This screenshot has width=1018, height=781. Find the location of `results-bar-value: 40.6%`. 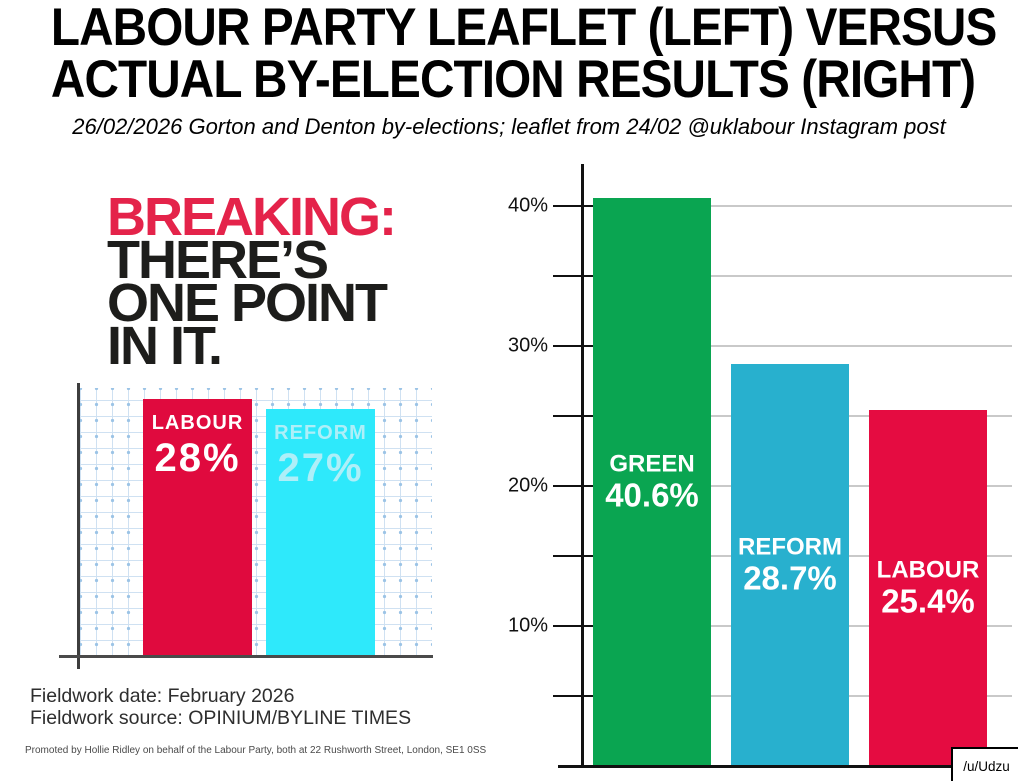

results-bar-value: 40.6% is located at coordinates (652, 495).